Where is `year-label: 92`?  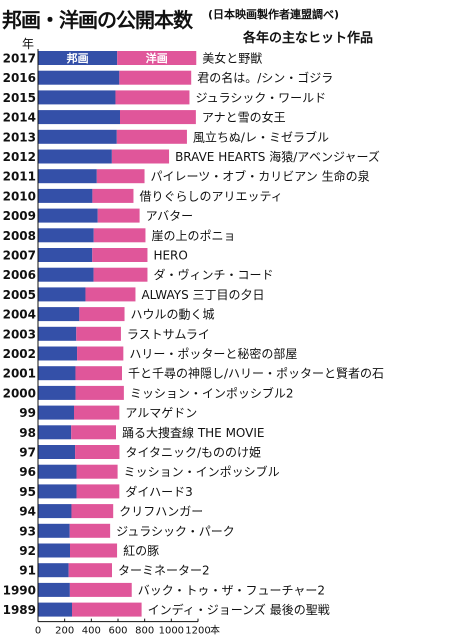 year-label: 92 is located at coordinates (27, 551).